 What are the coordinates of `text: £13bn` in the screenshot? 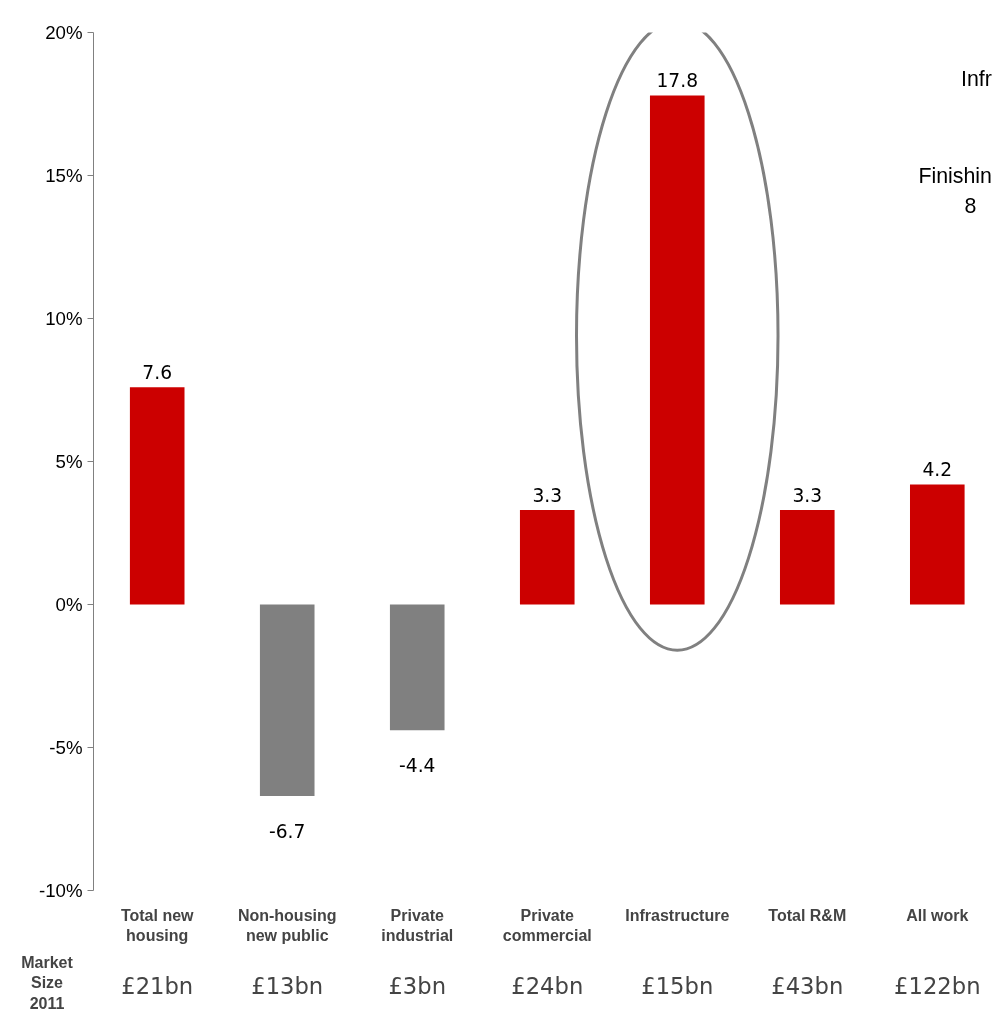 It's located at (287, 986).